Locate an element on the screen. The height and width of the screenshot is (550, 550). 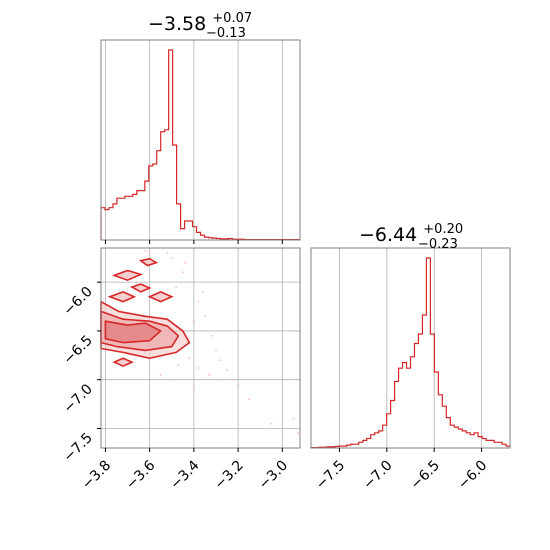
x-tick-label: −6.5 is located at coordinates (425, 475).